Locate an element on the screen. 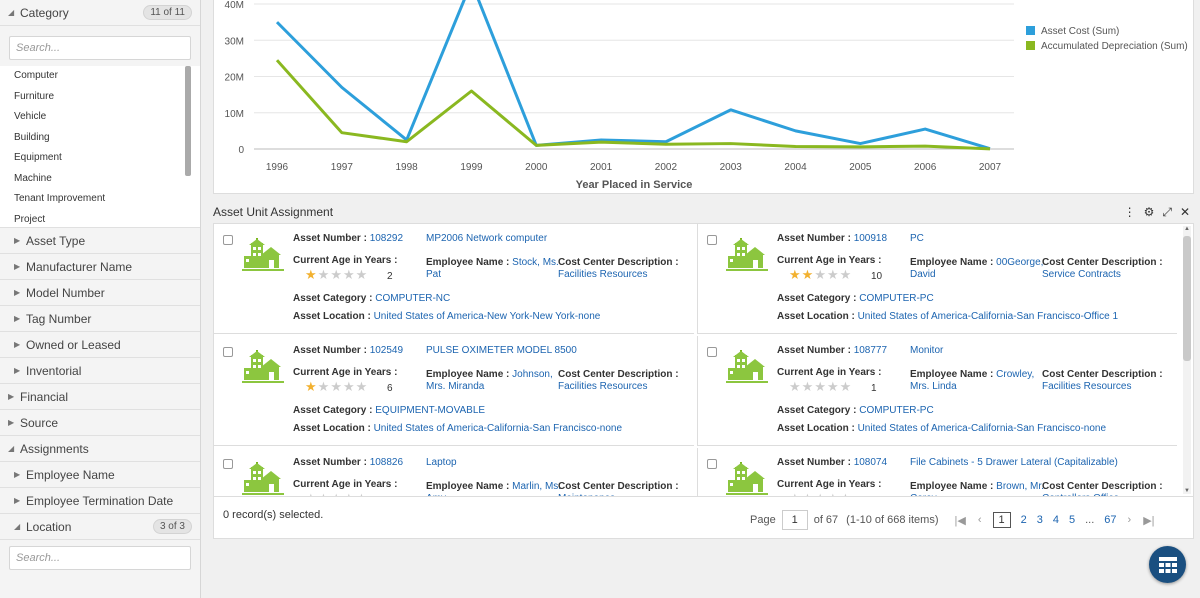 The height and width of the screenshot is (598, 1200). category-item: Project is located at coordinates (30, 219).